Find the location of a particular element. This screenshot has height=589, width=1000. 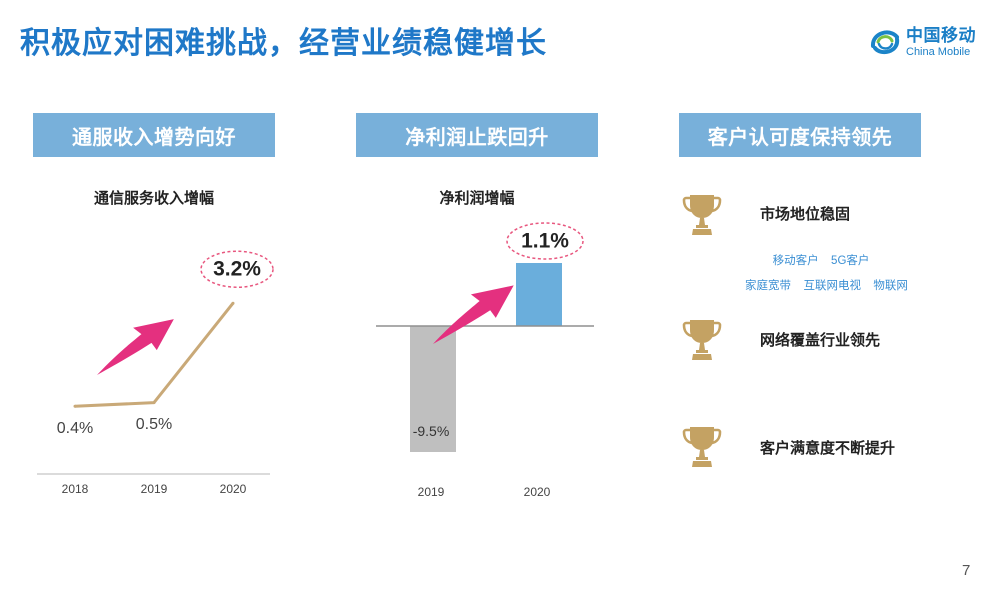

tag: 家庭宽带 is located at coordinates (768, 286).